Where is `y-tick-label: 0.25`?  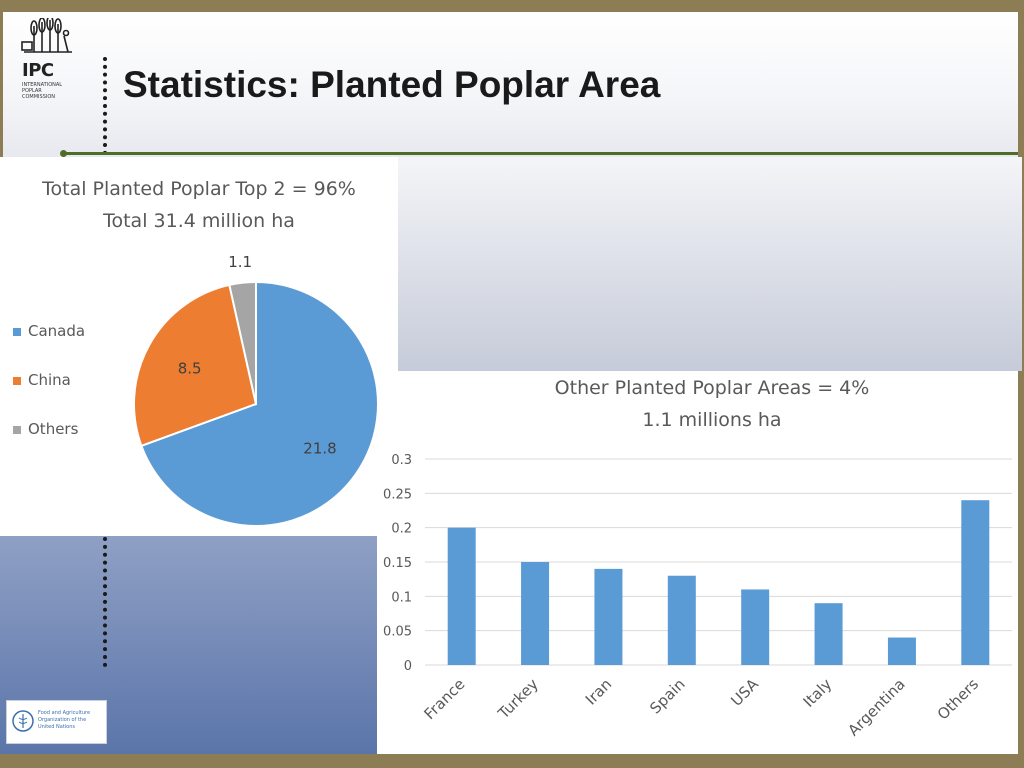
y-tick-label: 0.25 is located at coordinates (397, 494).